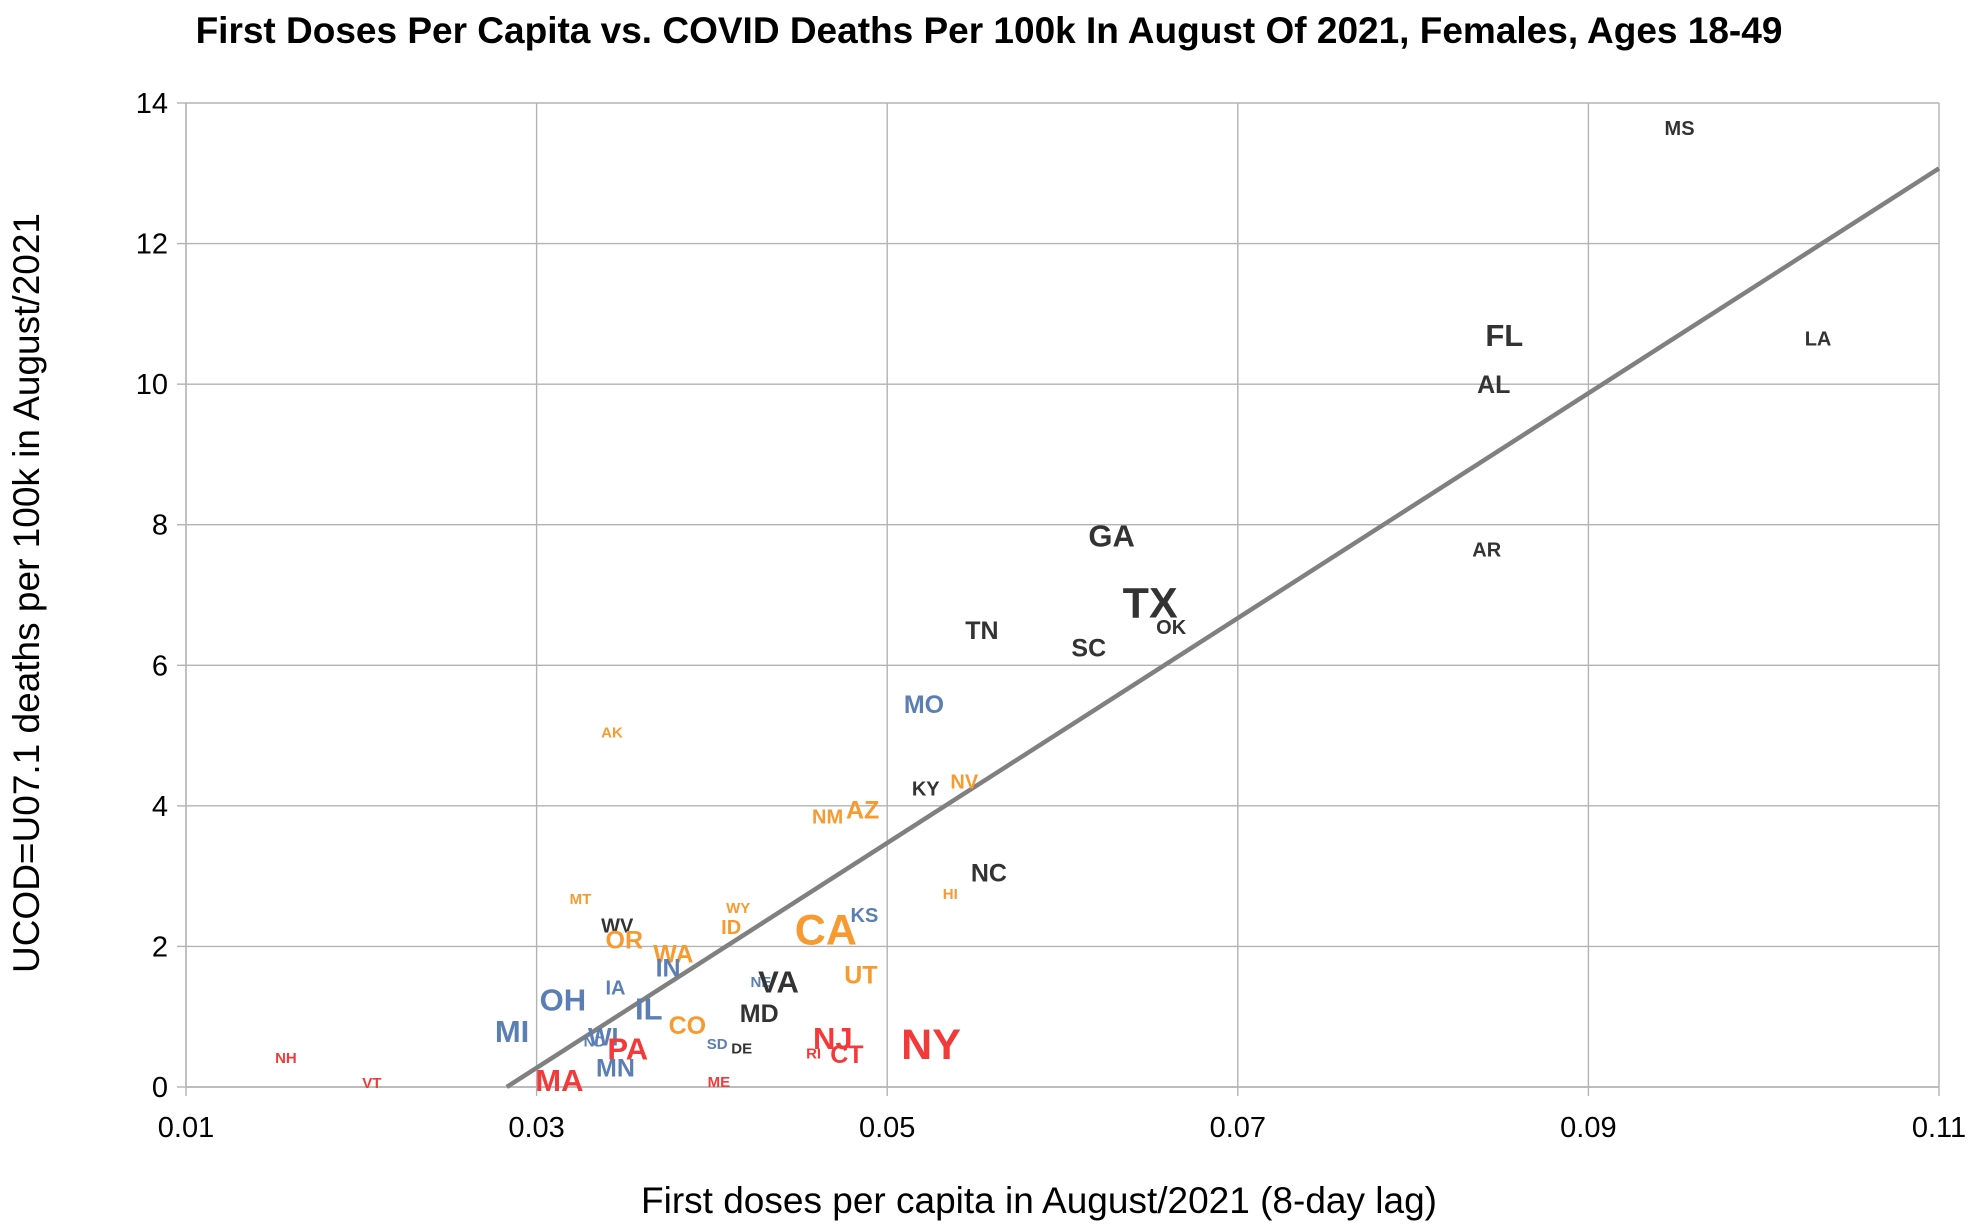  I want to click on point-label-wv: WV, so click(617, 927).